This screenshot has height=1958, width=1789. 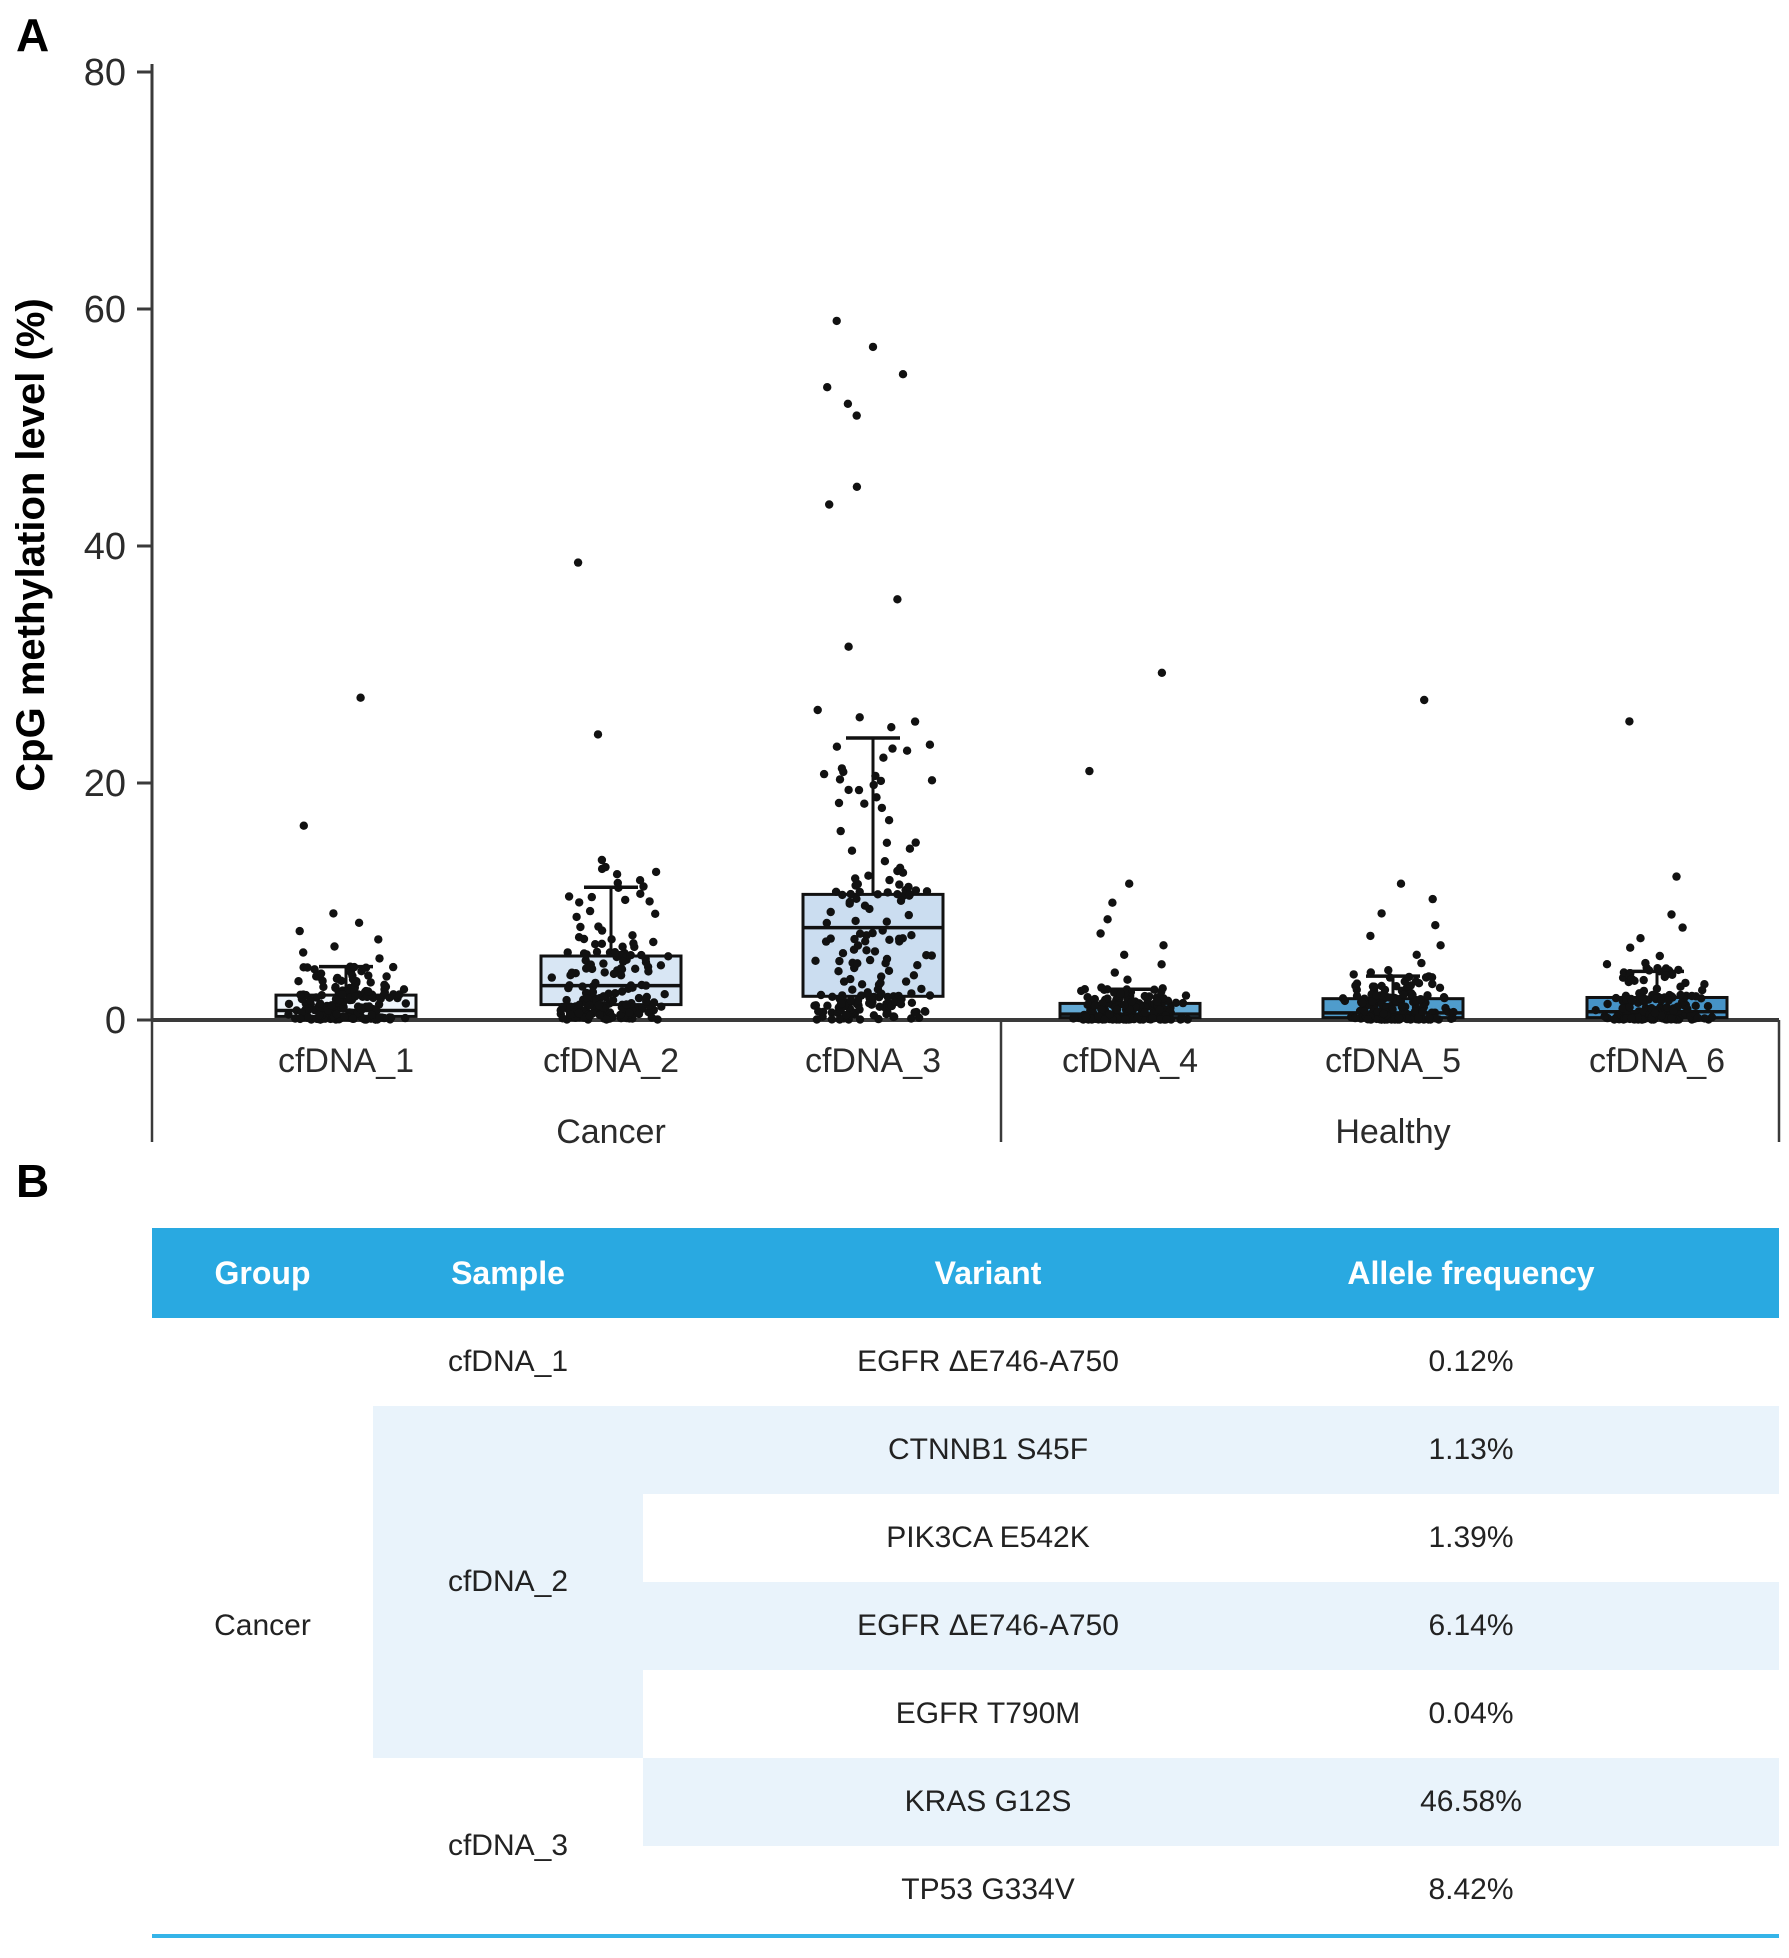 I want to click on group-label-cancer: Cancer, so click(x=611, y=1132).